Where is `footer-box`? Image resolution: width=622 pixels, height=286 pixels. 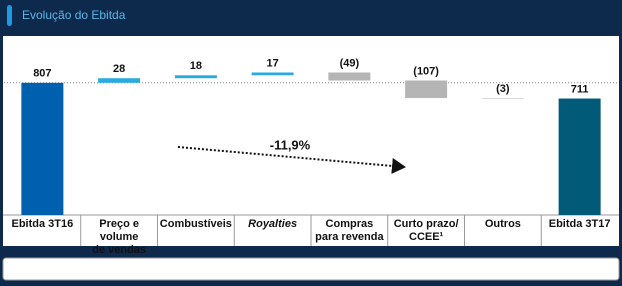 footer-box is located at coordinates (311, 269).